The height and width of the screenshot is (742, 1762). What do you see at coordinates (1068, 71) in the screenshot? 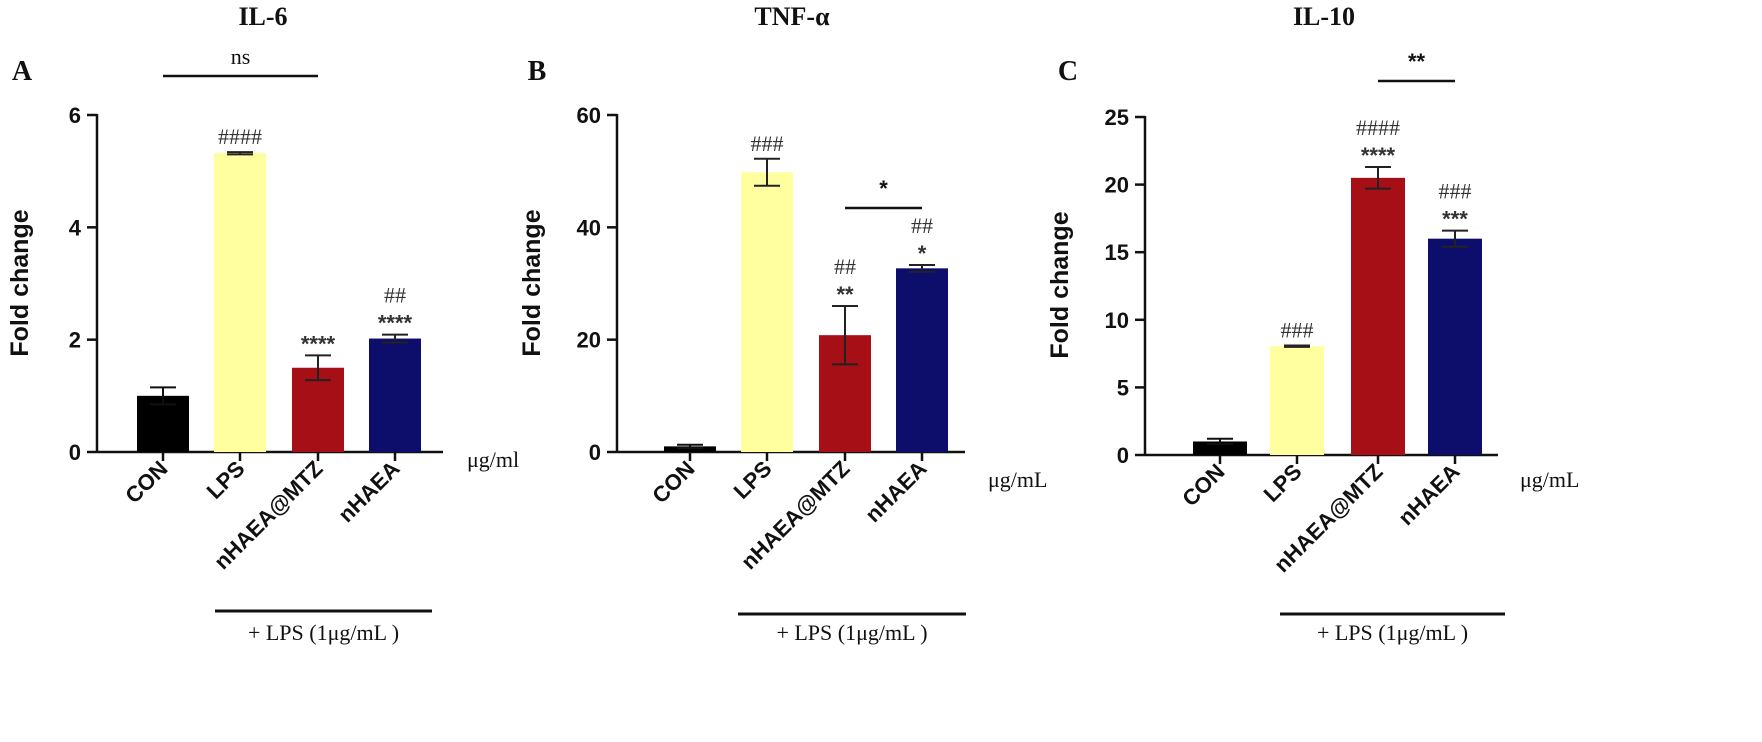
I see `panel-label: C` at bounding box center [1068, 71].